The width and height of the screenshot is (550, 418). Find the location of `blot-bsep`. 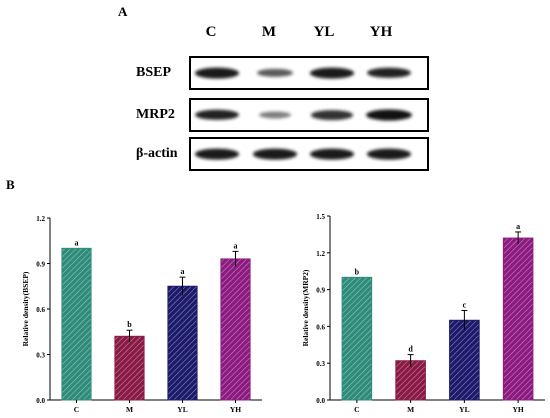

blot-bsep is located at coordinates (309, 73).